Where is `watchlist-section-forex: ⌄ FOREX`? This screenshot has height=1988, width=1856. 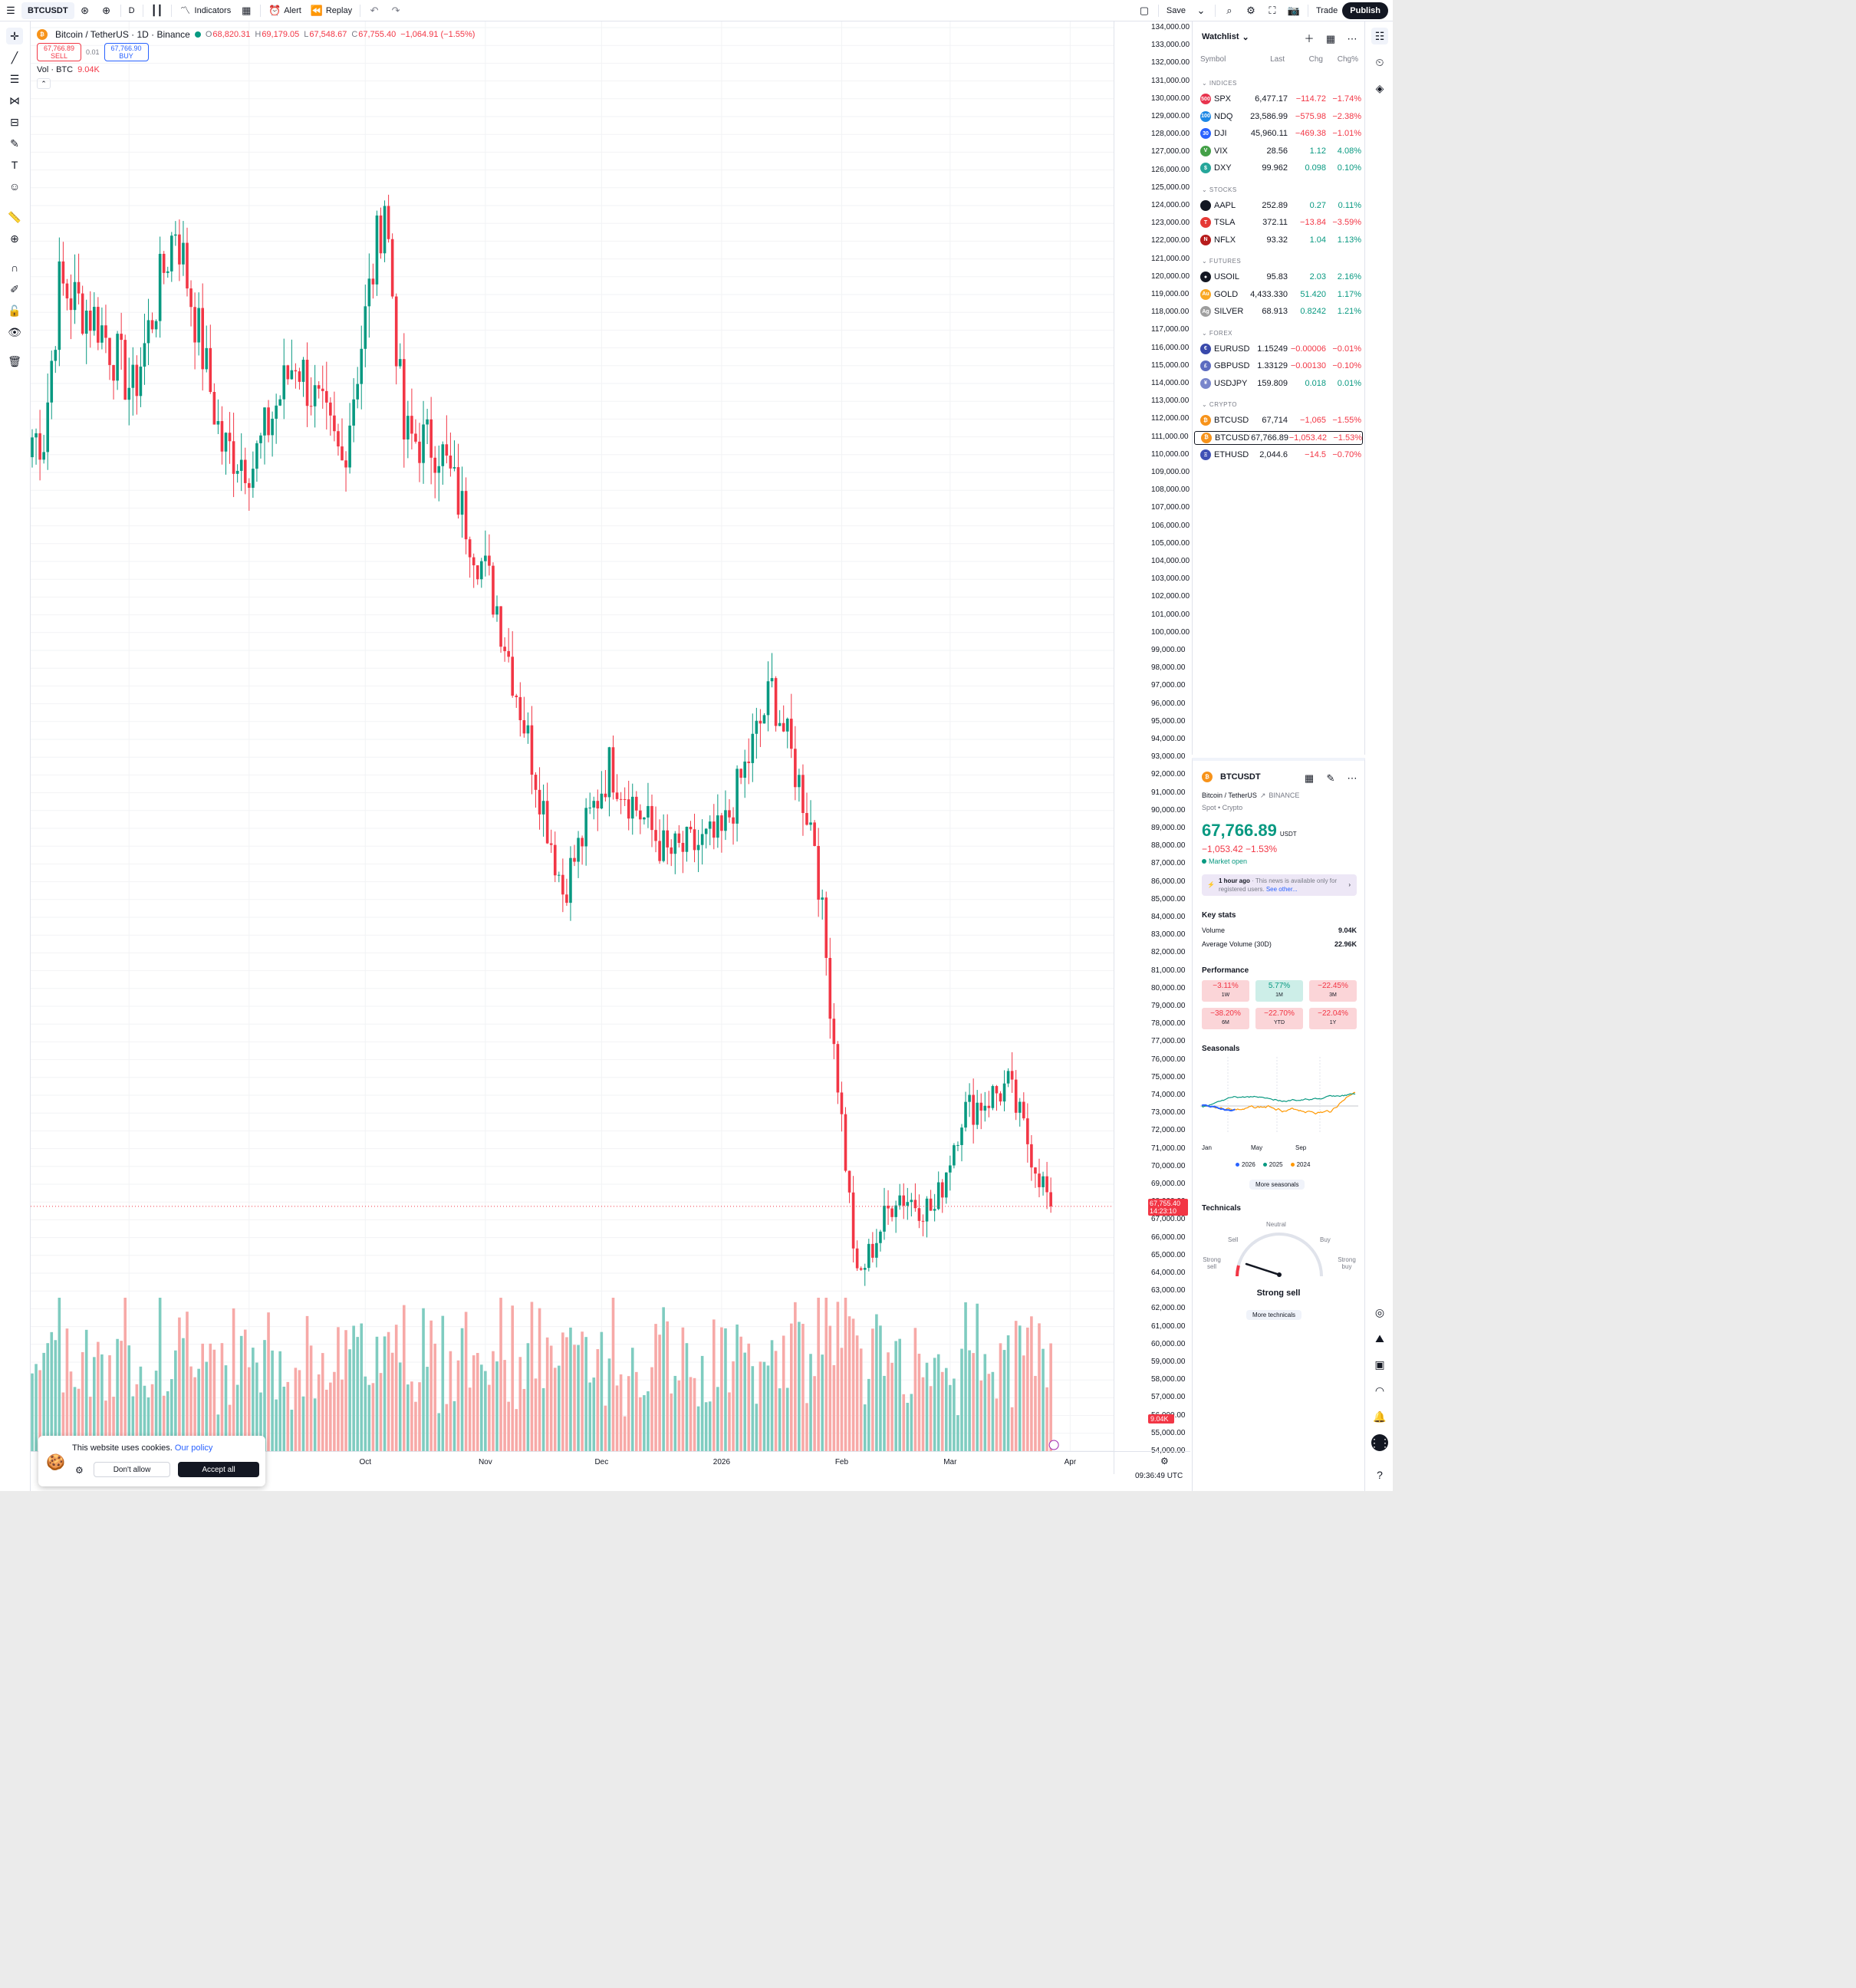 watchlist-section-forex: ⌄ FOREX is located at coordinates (1217, 333).